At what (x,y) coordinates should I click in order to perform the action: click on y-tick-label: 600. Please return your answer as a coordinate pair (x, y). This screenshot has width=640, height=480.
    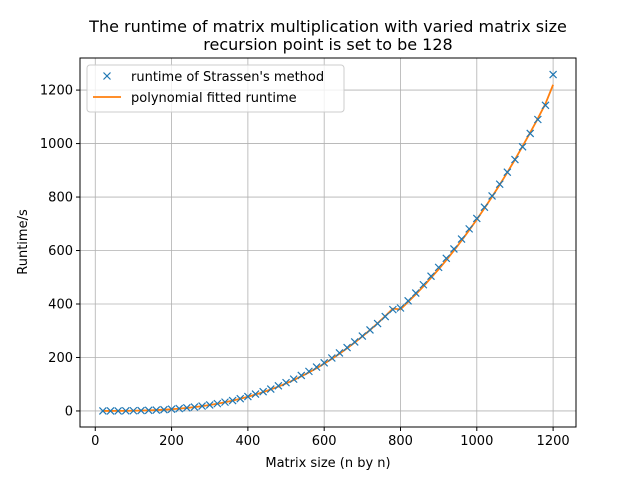
    Looking at the image, I should click on (60, 251).